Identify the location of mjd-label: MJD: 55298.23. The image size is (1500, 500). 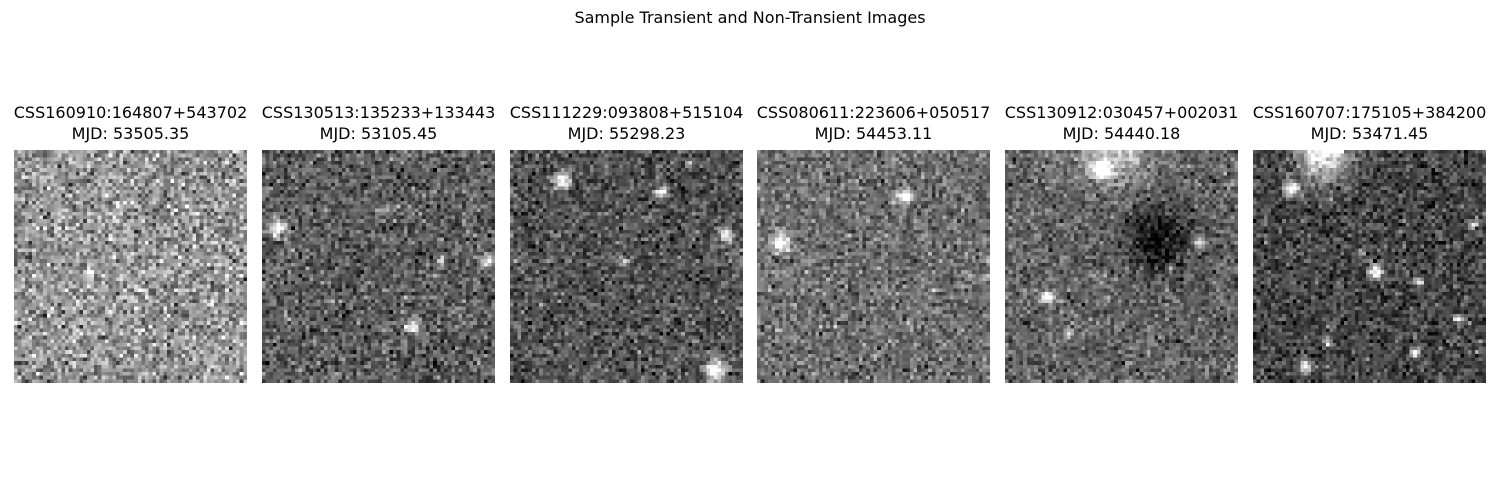
(626, 133).